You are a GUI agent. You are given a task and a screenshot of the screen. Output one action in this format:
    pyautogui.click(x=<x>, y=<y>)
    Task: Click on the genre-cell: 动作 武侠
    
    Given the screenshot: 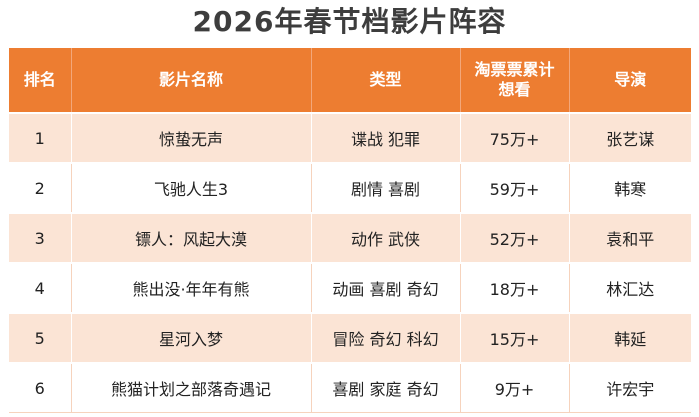 What is the action you would take?
    pyautogui.click(x=385, y=237)
    